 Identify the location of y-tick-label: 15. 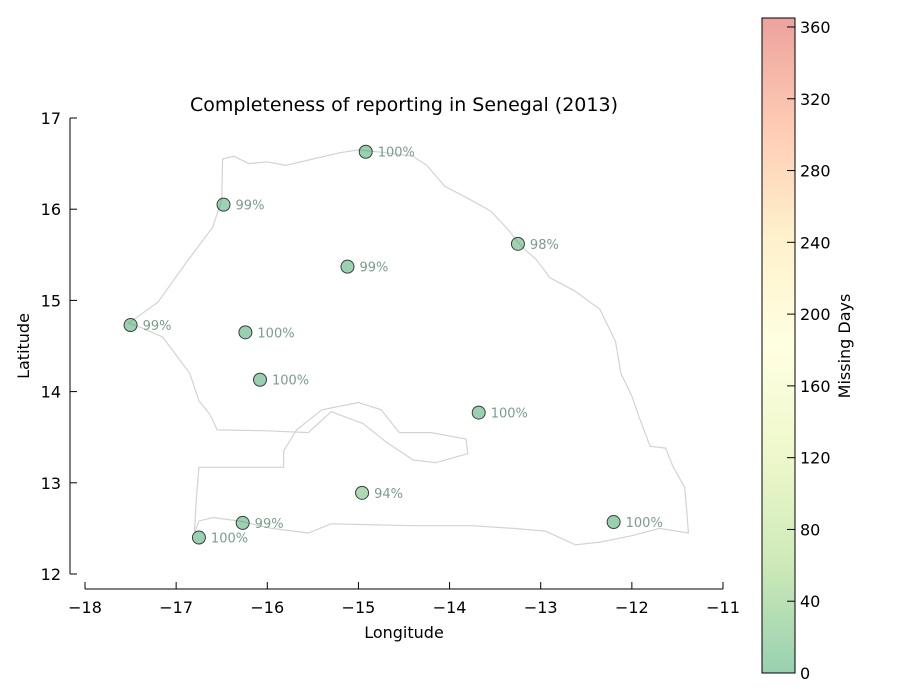
(51, 300).